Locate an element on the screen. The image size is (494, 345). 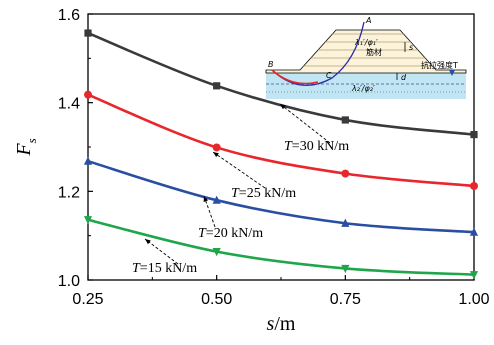
label-c: C is located at coordinates (329, 75).